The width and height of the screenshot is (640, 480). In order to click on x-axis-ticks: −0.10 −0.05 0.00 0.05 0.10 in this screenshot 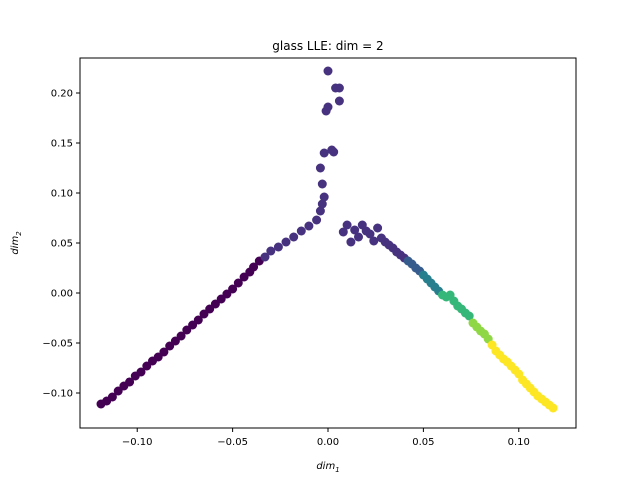, I will do `click(326, 438)`.